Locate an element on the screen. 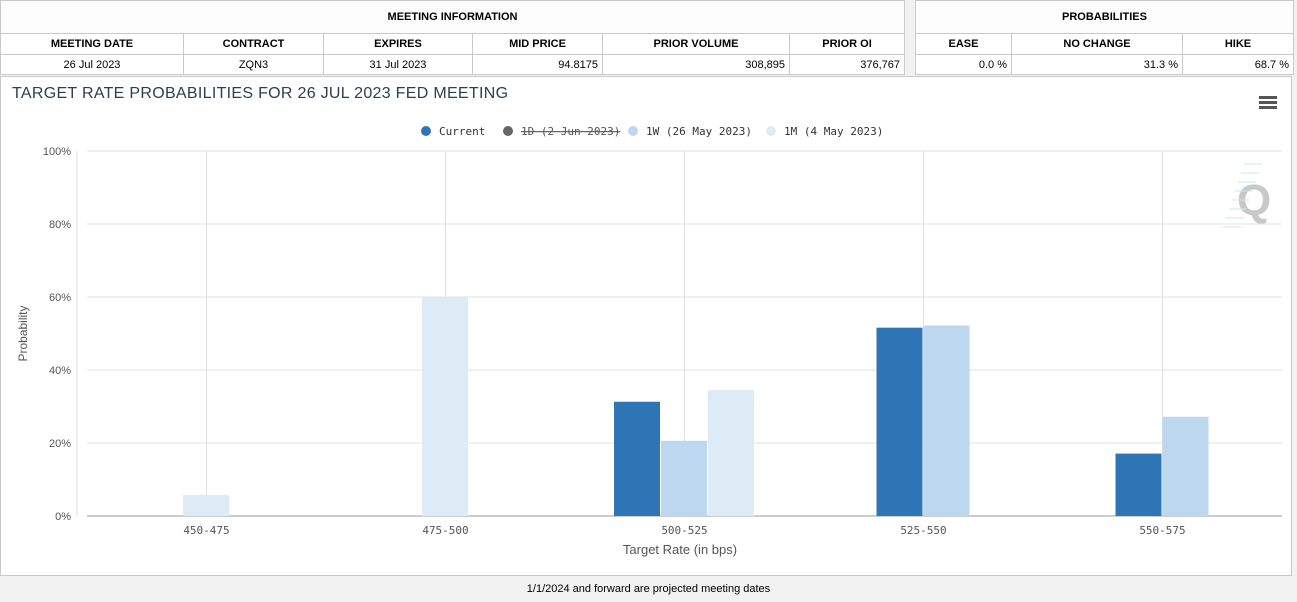 This screenshot has width=1297, height=602. y-tick-label: 60% is located at coordinates (60, 298).